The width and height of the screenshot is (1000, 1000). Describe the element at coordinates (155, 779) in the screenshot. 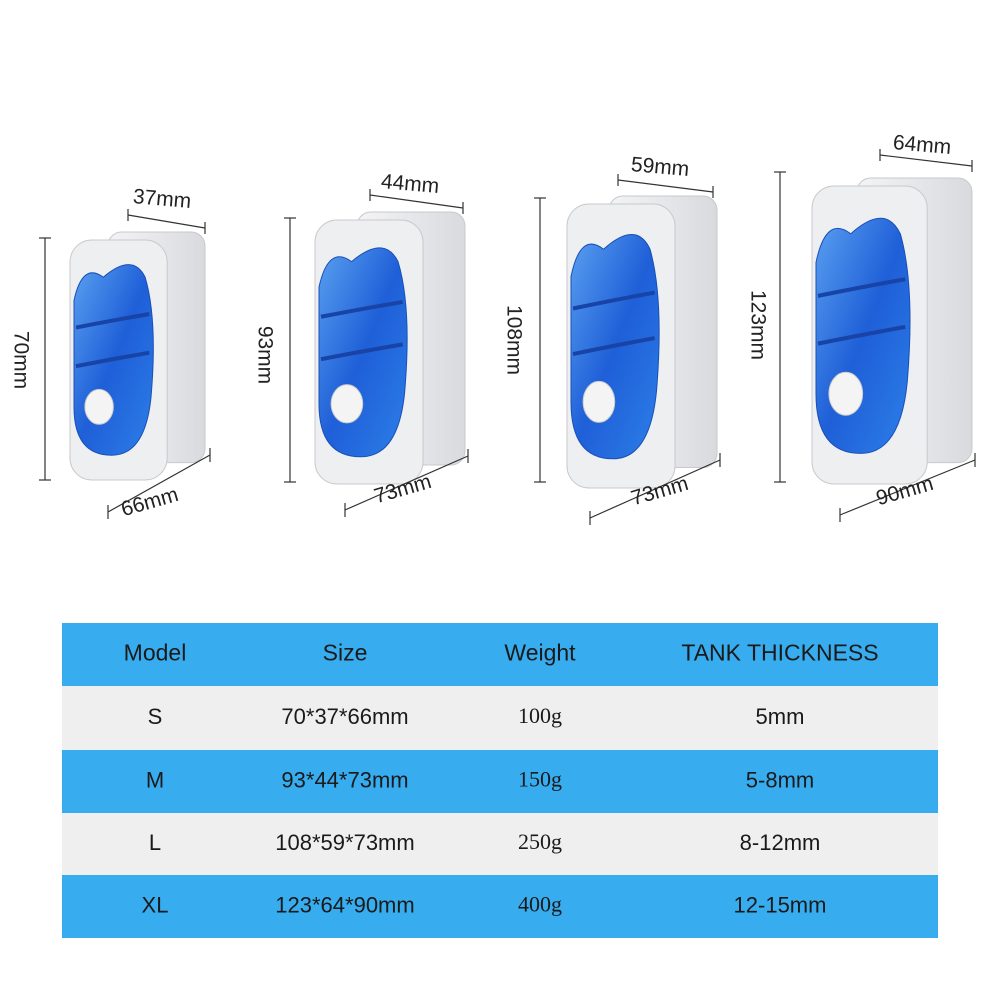

I see `table-cell: M` at that location.